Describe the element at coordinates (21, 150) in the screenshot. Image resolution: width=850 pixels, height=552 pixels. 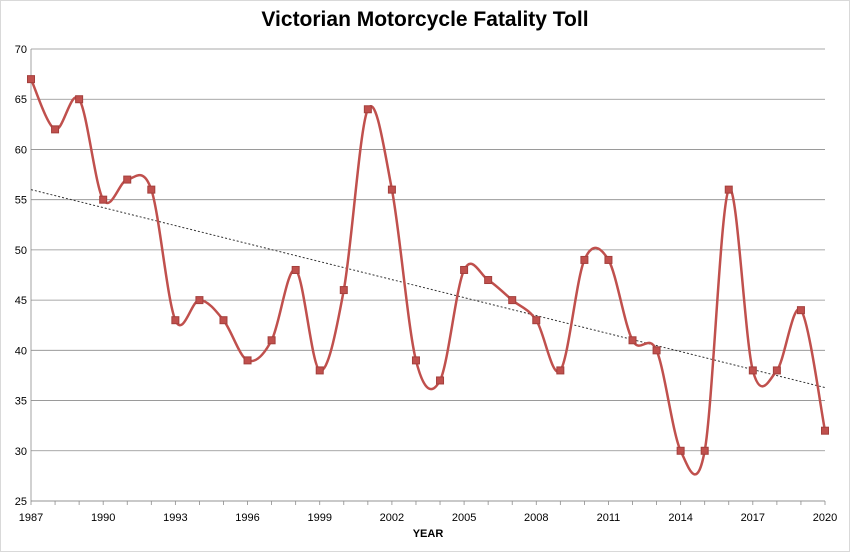
I see `y-tick-label: 60` at that location.